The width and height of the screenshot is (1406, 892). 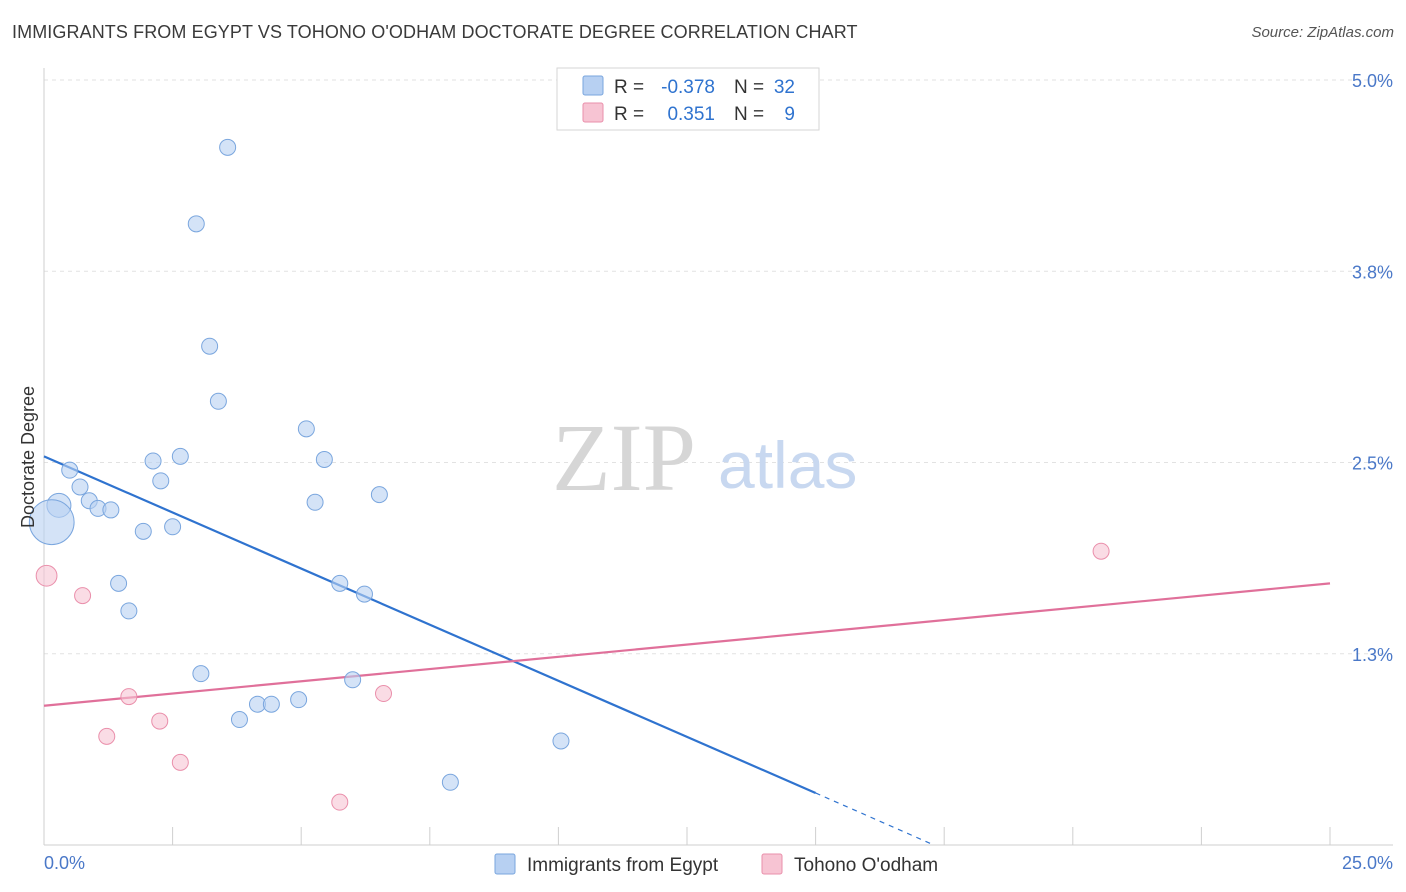 What do you see at coordinates (787, 465) in the screenshot?
I see `watermark-atlas: atlas` at bounding box center [787, 465].